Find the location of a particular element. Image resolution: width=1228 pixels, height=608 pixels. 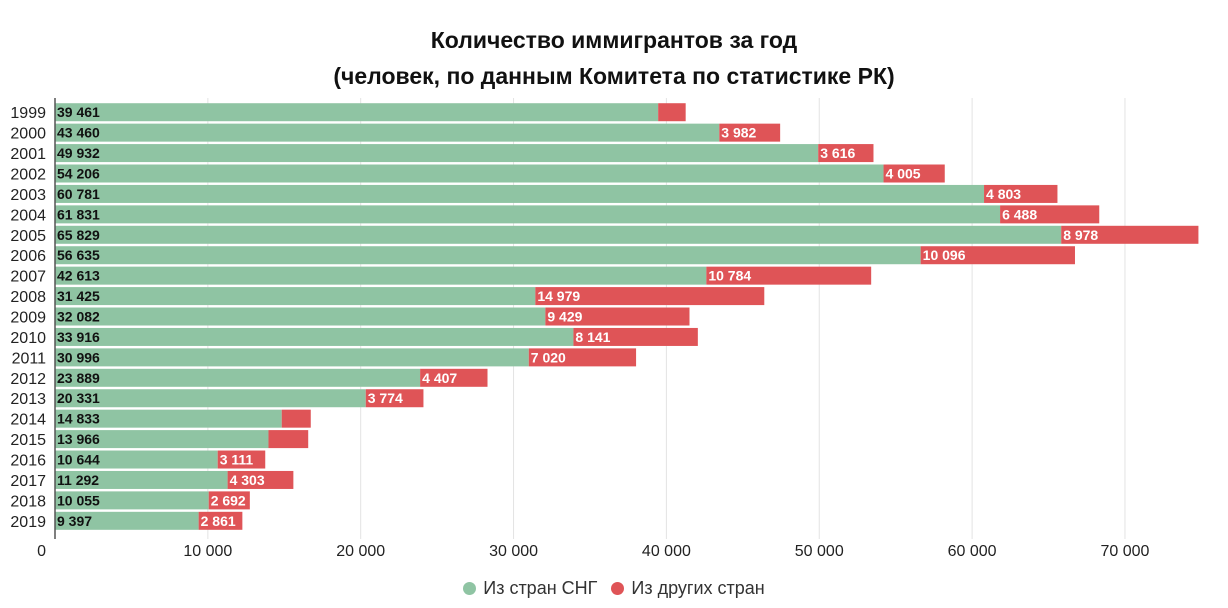

data-label-other-2018: 2 692 is located at coordinates (228, 500).